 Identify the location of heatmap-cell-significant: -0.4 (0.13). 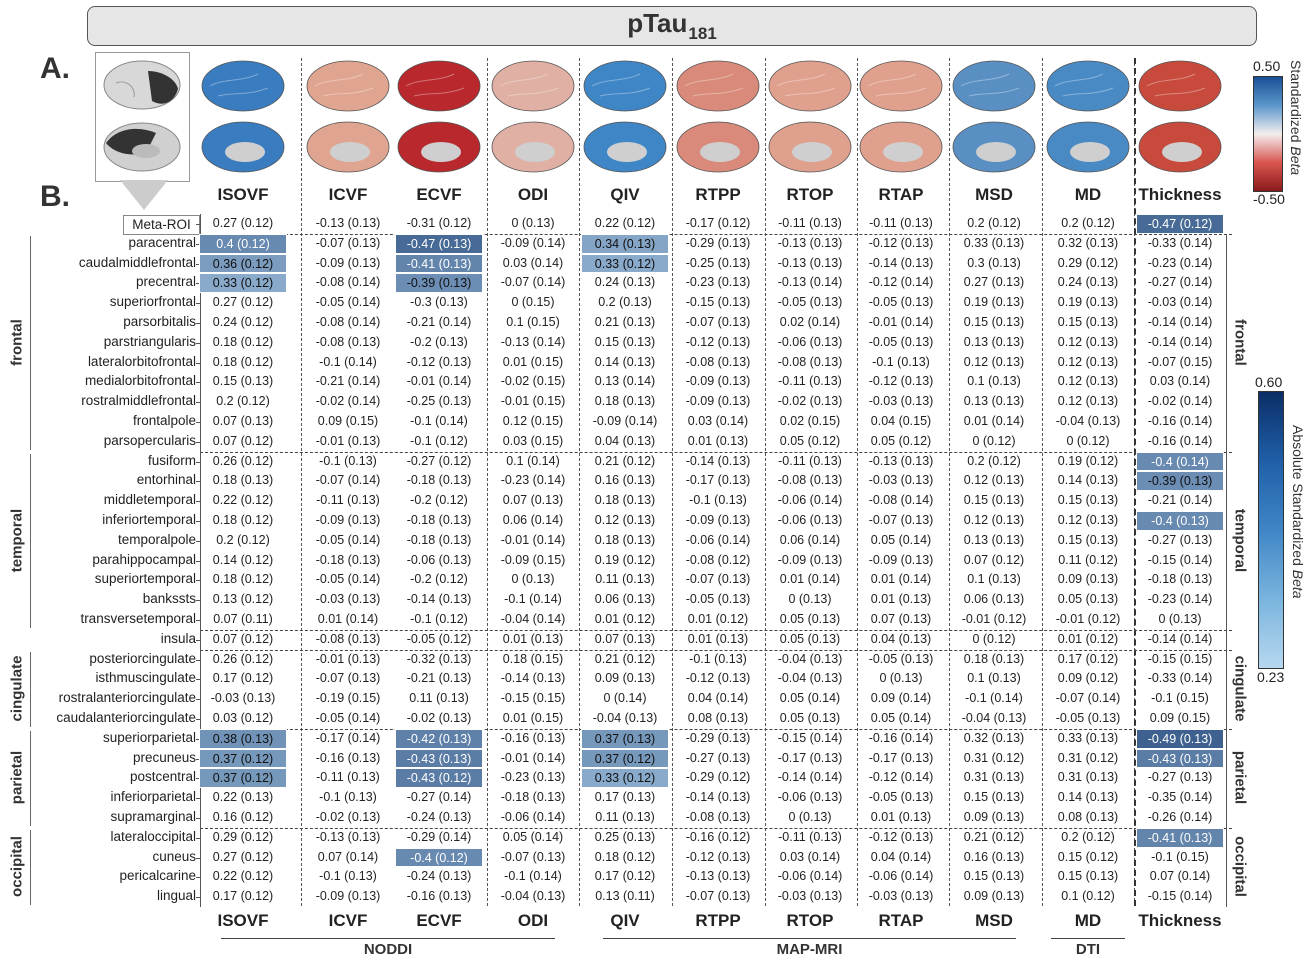
(1180, 521).